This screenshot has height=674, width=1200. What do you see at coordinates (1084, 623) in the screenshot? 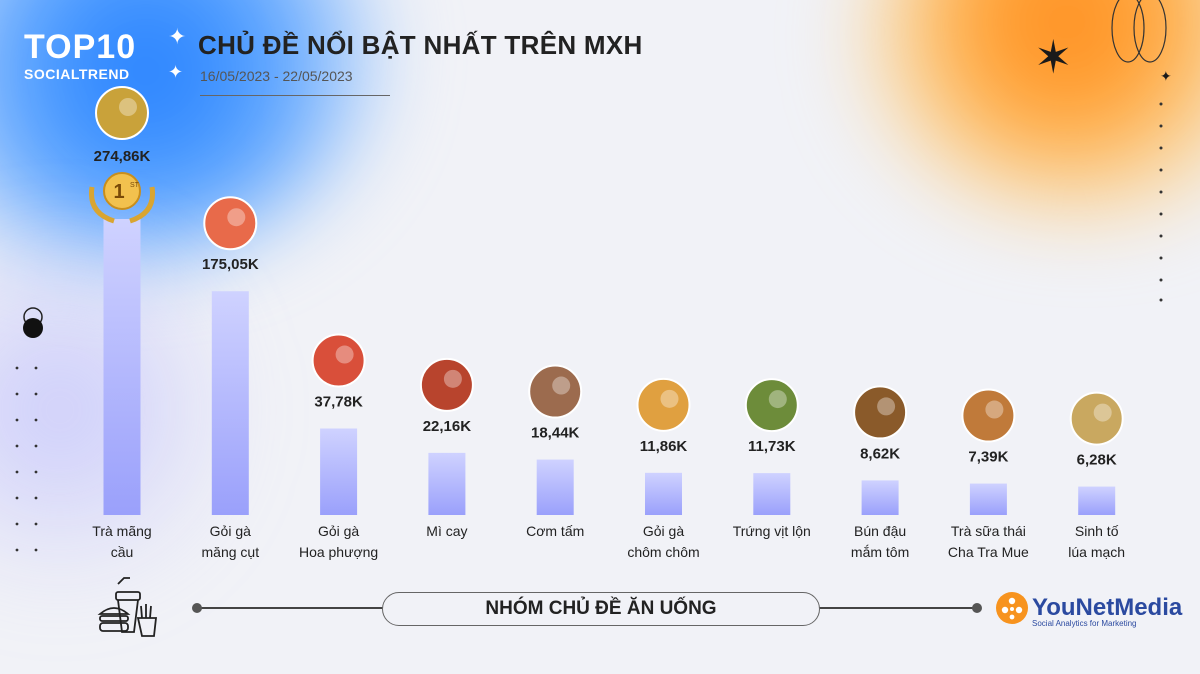
I see `brand-tagline: Social Analytics for Marketing` at bounding box center [1084, 623].